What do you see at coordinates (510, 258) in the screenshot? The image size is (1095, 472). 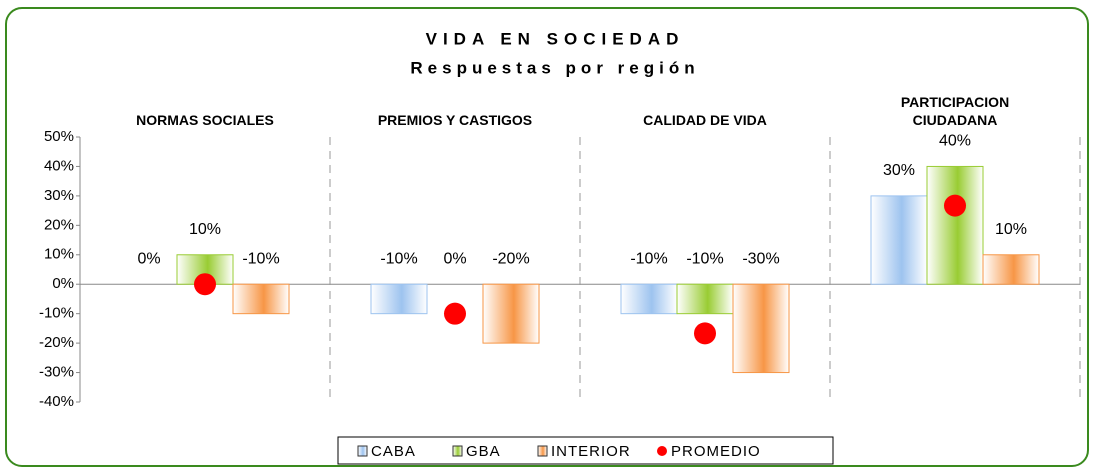 I see `data-label: -20%` at bounding box center [510, 258].